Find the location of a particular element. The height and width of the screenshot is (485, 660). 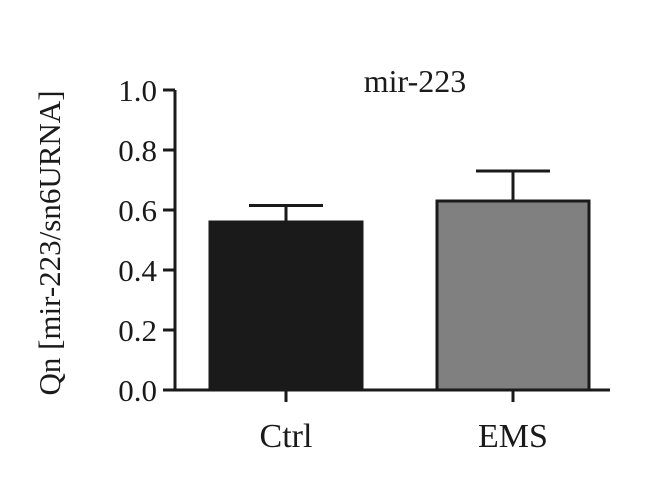

y-tick-label: 0.0 is located at coordinates (137, 390).